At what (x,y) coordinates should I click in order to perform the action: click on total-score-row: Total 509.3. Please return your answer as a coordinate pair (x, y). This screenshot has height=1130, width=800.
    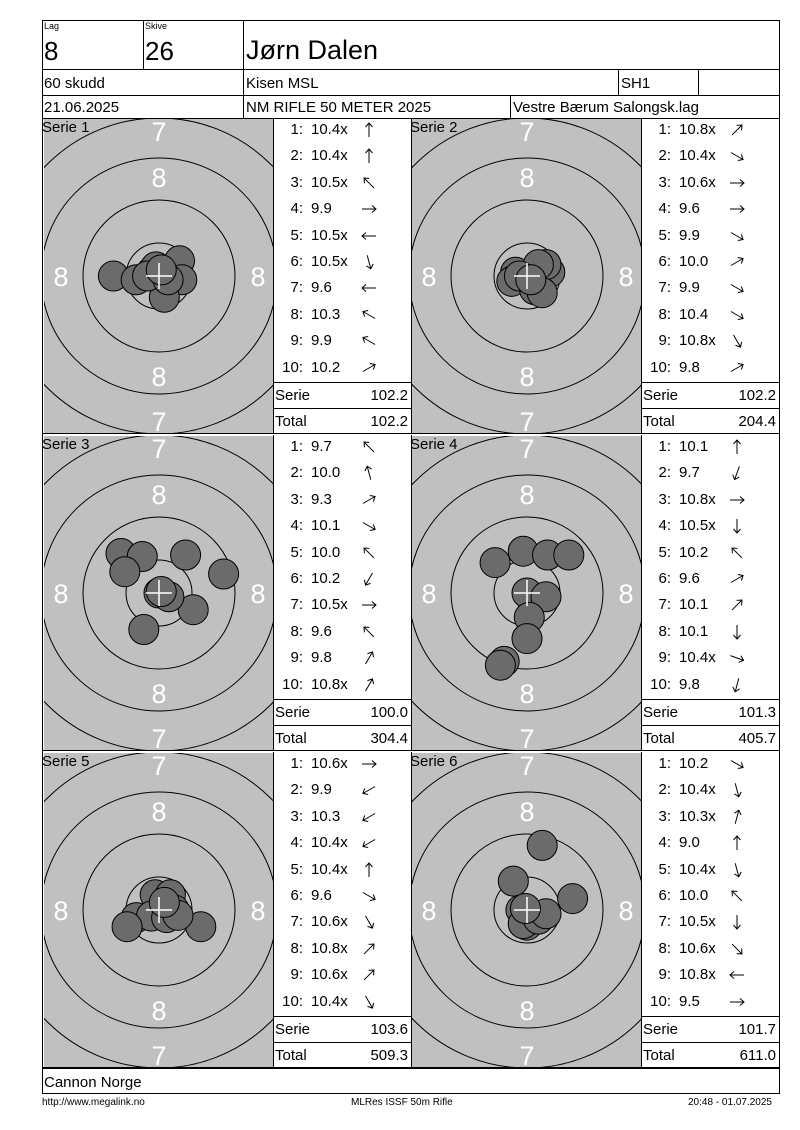
    Looking at the image, I should click on (342, 1056).